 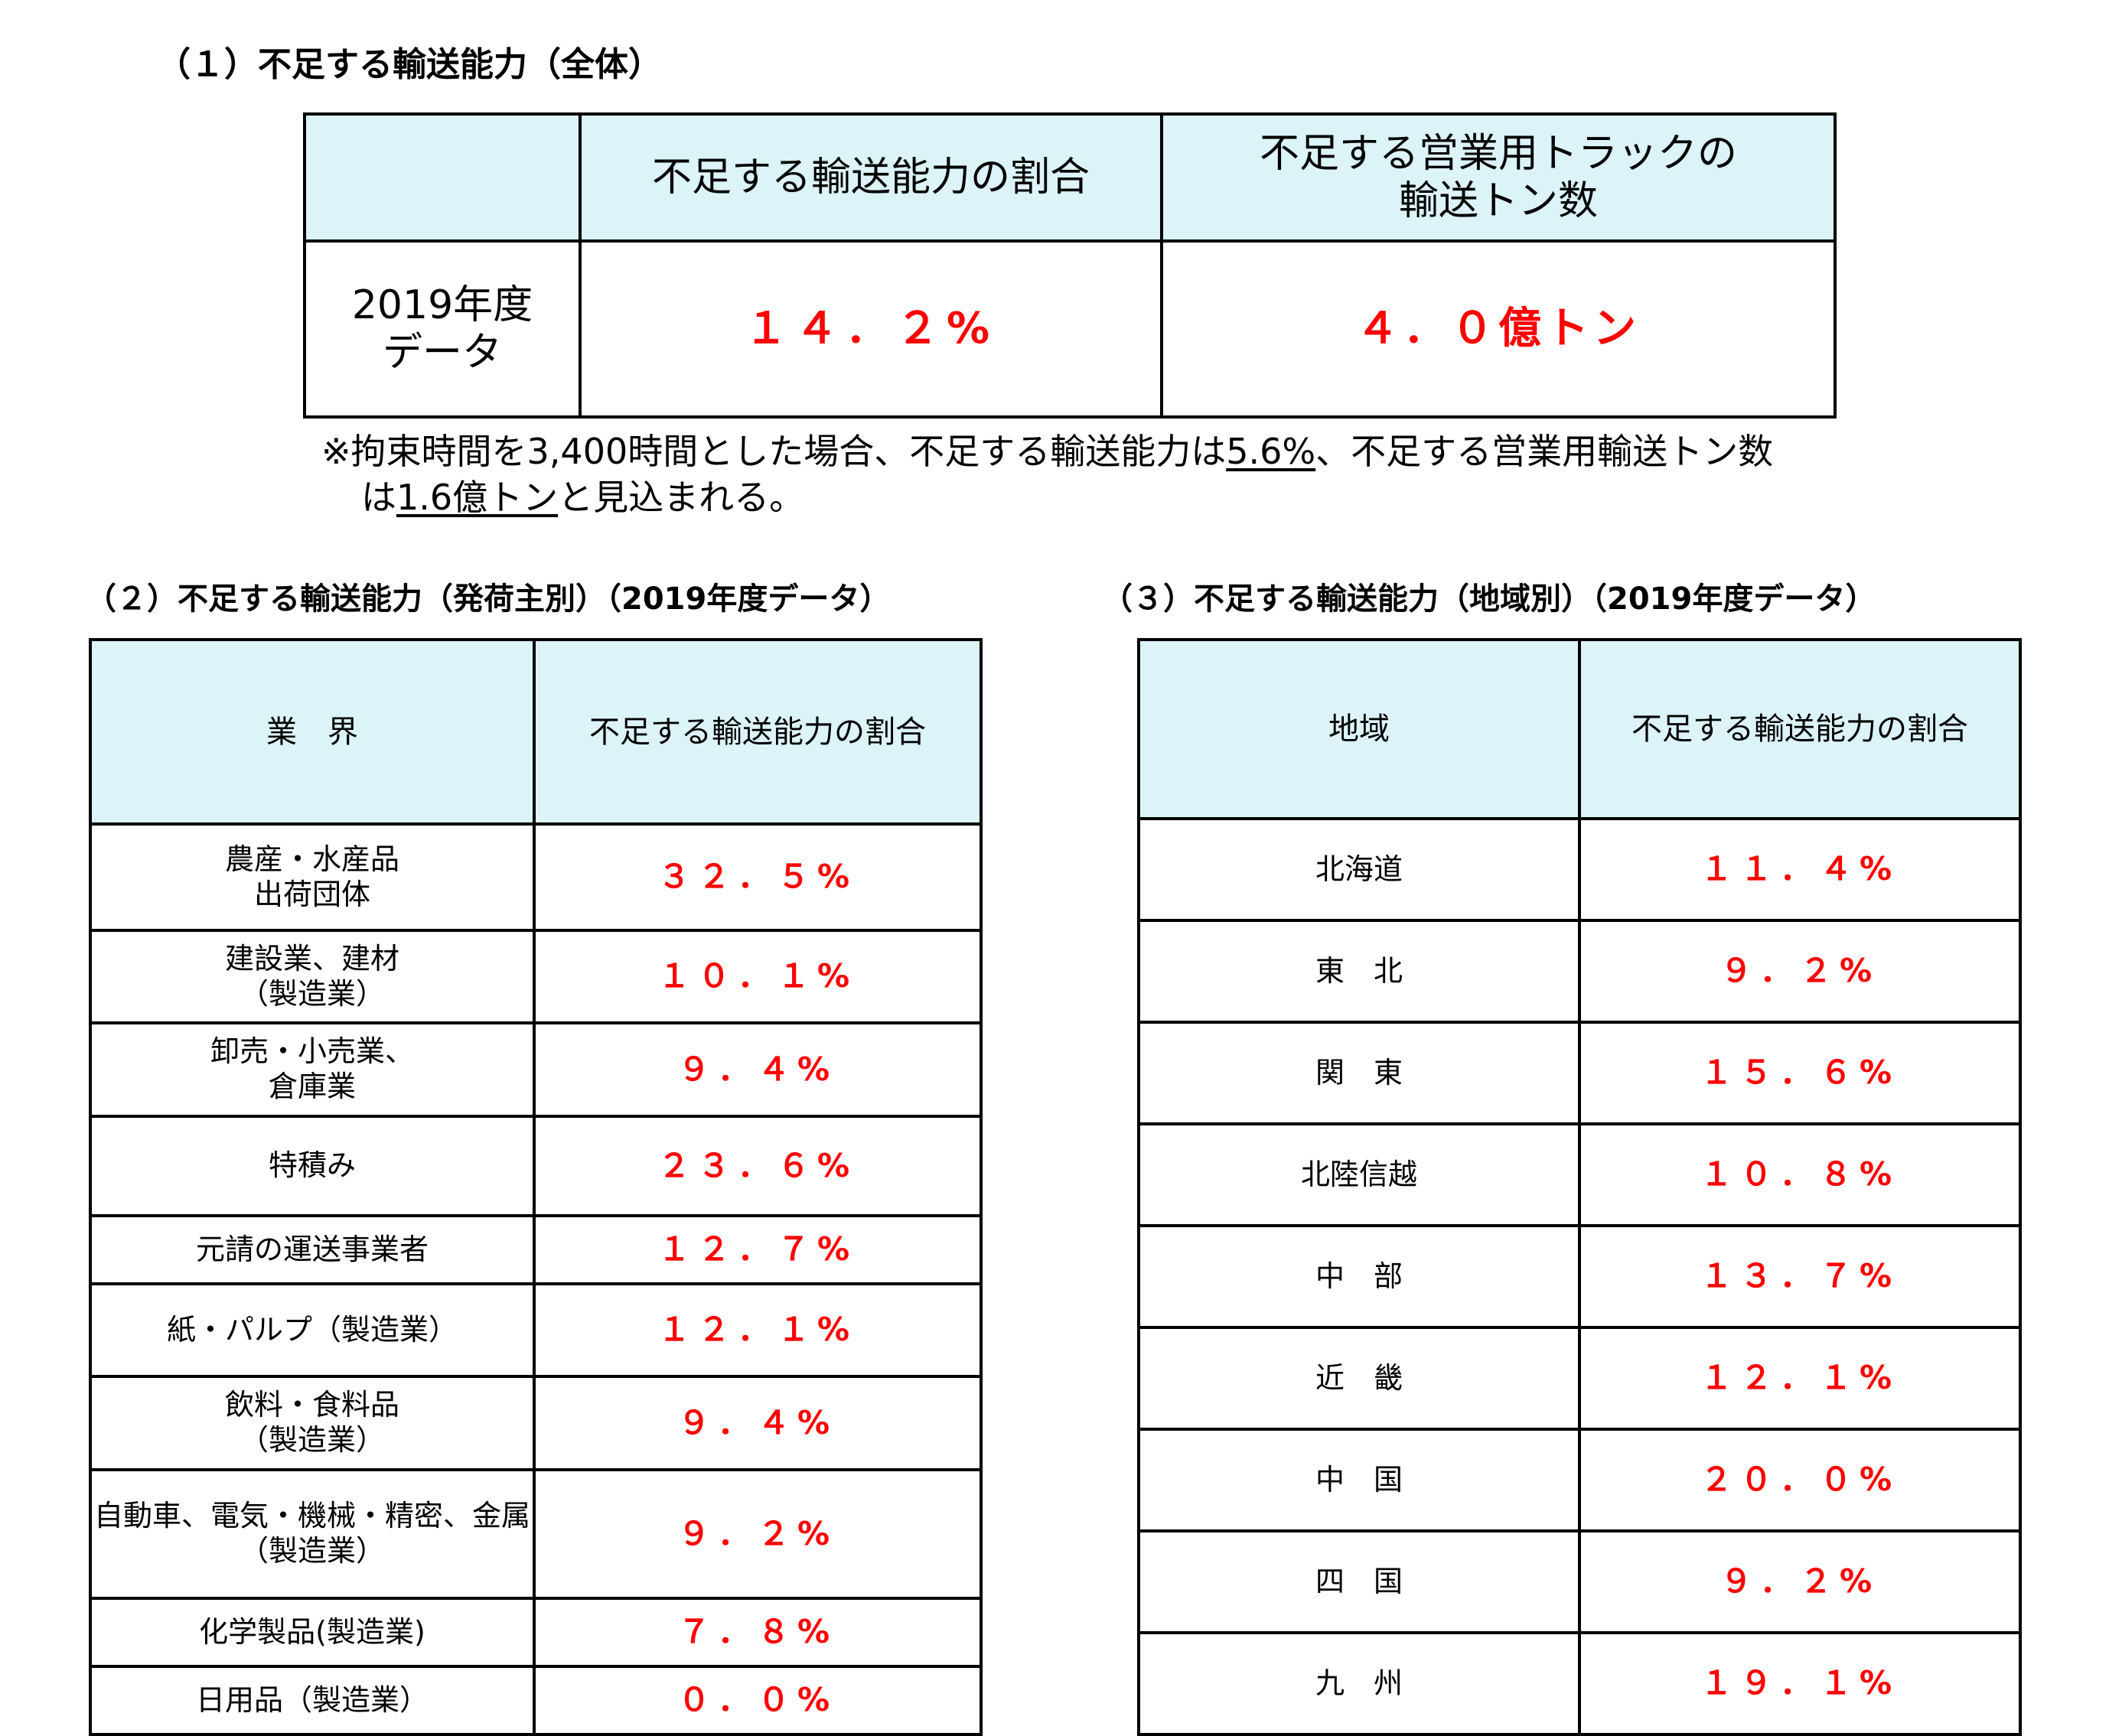 I want to click on region-label: 近 畿, so click(x=1359, y=1378).